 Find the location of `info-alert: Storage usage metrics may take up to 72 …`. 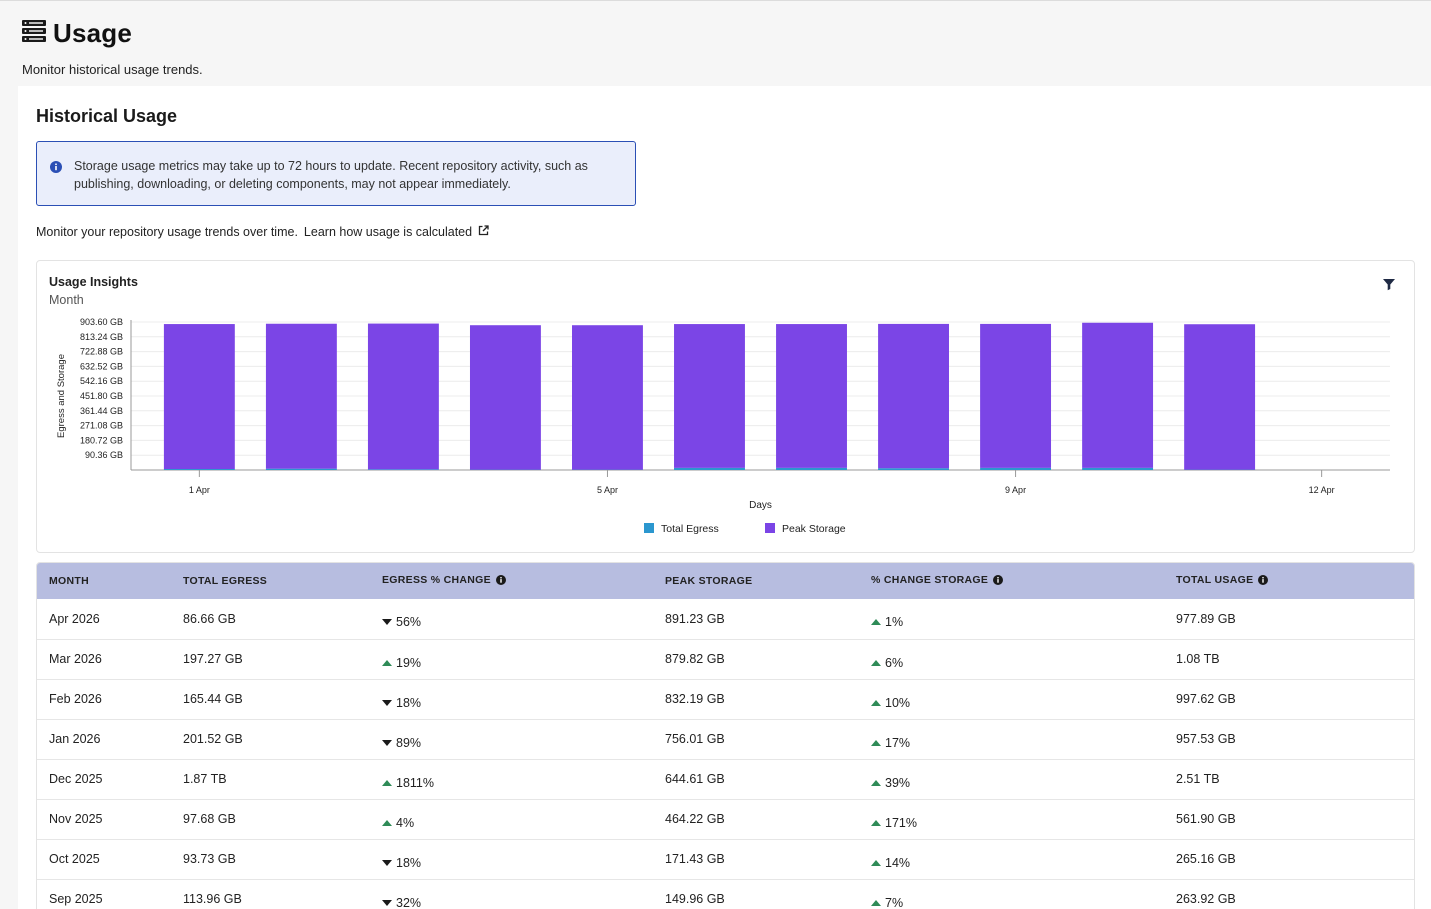

info-alert: Storage usage metrics may take up to 72 … is located at coordinates (336, 173).